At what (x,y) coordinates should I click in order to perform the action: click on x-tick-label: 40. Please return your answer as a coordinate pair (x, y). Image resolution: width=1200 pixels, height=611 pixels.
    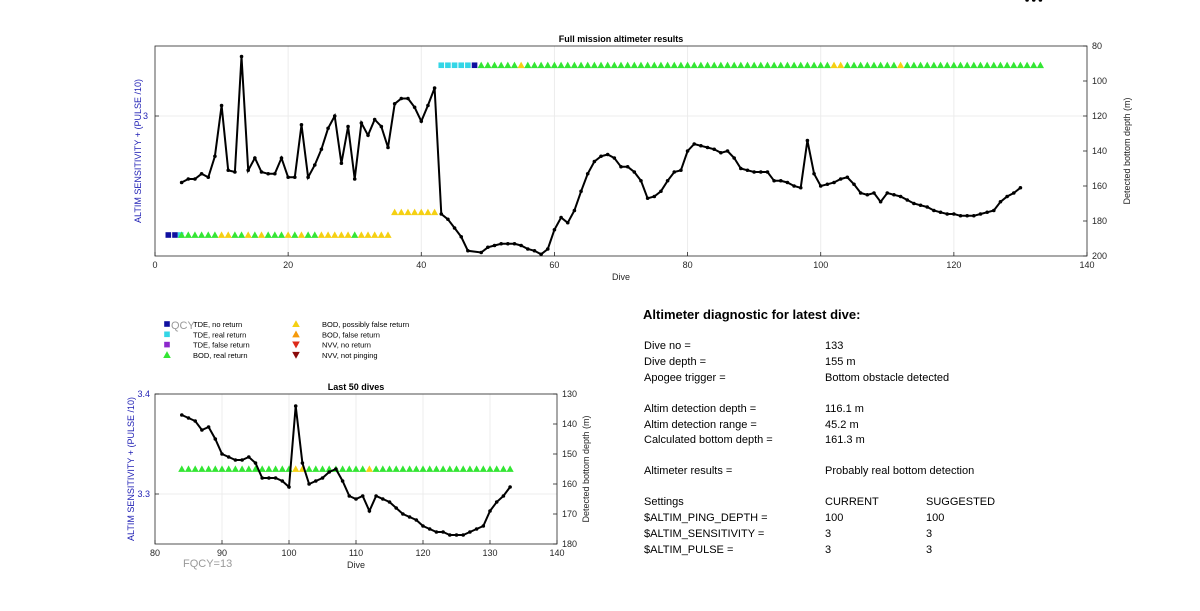
    Looking at the image, I should click on (421, 265).